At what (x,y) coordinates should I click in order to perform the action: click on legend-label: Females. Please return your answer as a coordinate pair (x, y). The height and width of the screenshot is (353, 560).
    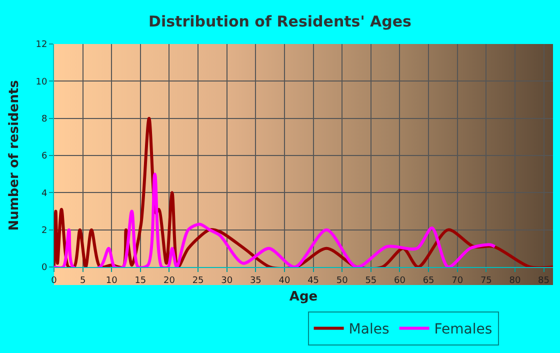
    Looking at the image, I should click on (463, 330).